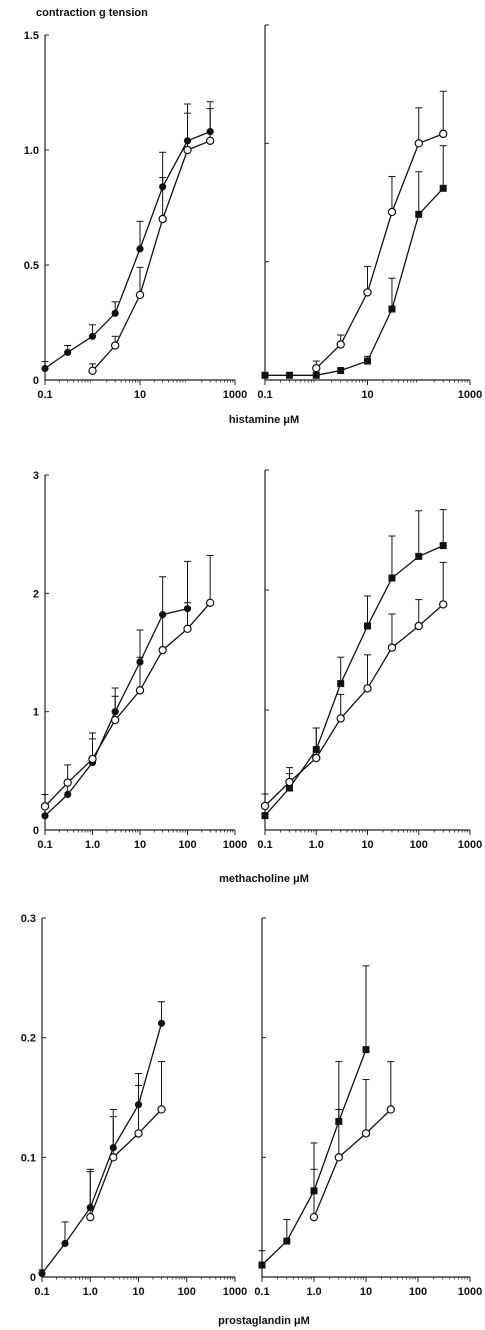 The width and height of the screenshot is (485, 1330). What do you see at coordinates (36, 476) in the screenshot?
I see `y-tick-label: 3` at bounding box center [36, 476].